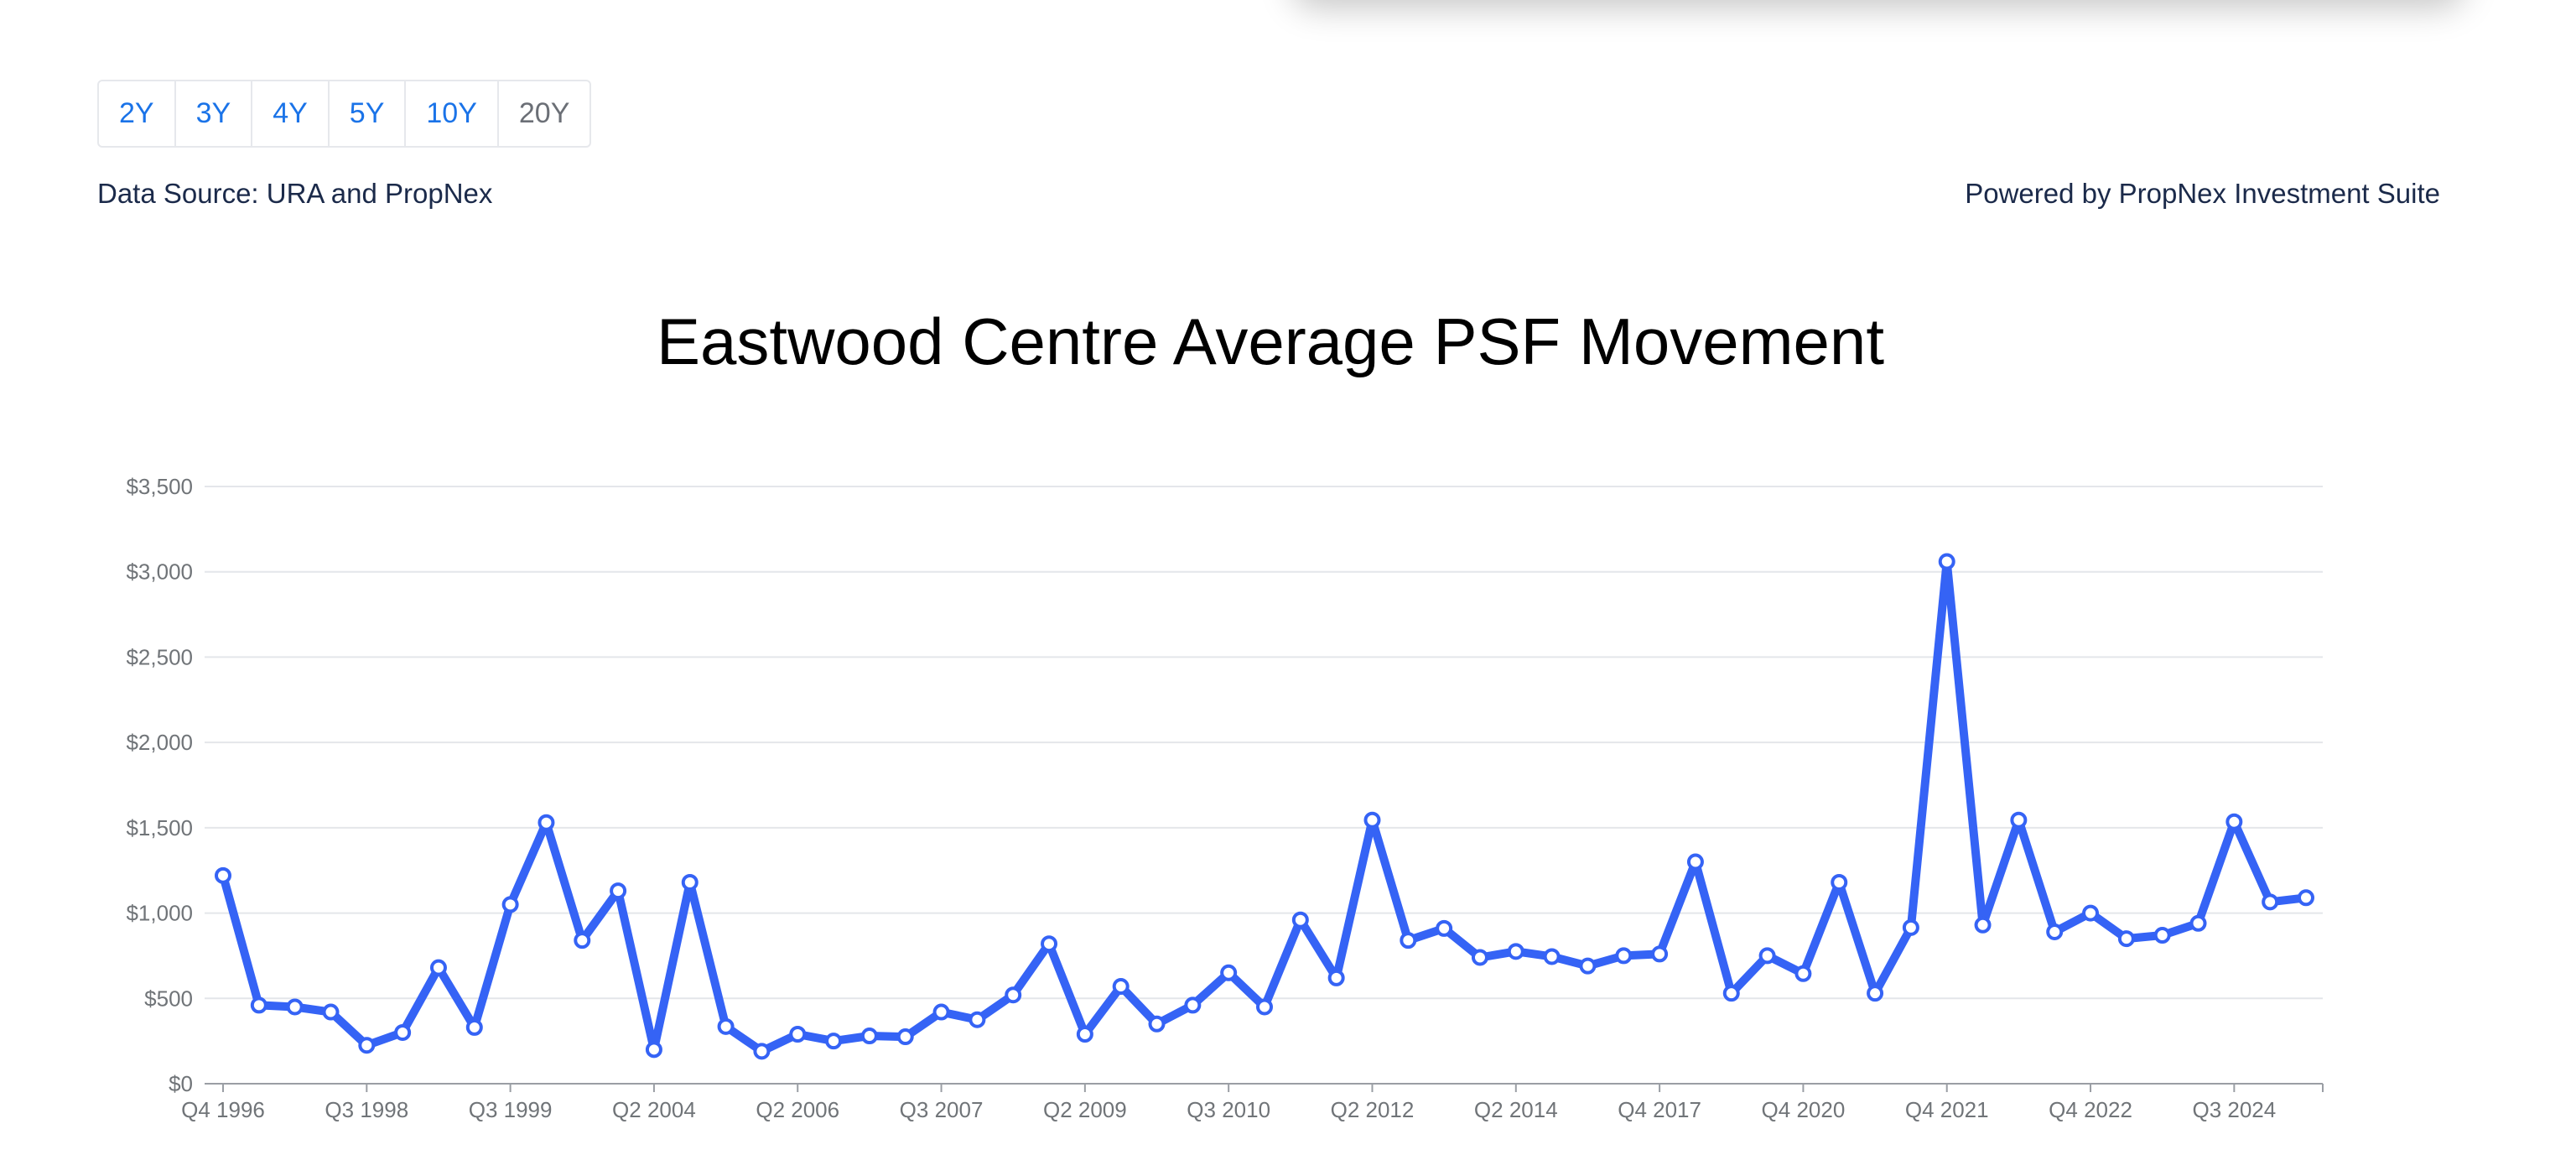 The height and width of the screenshot is (1155, 2576). I want to click on x-tick-label: Q2 2006, so click(797, 1109).